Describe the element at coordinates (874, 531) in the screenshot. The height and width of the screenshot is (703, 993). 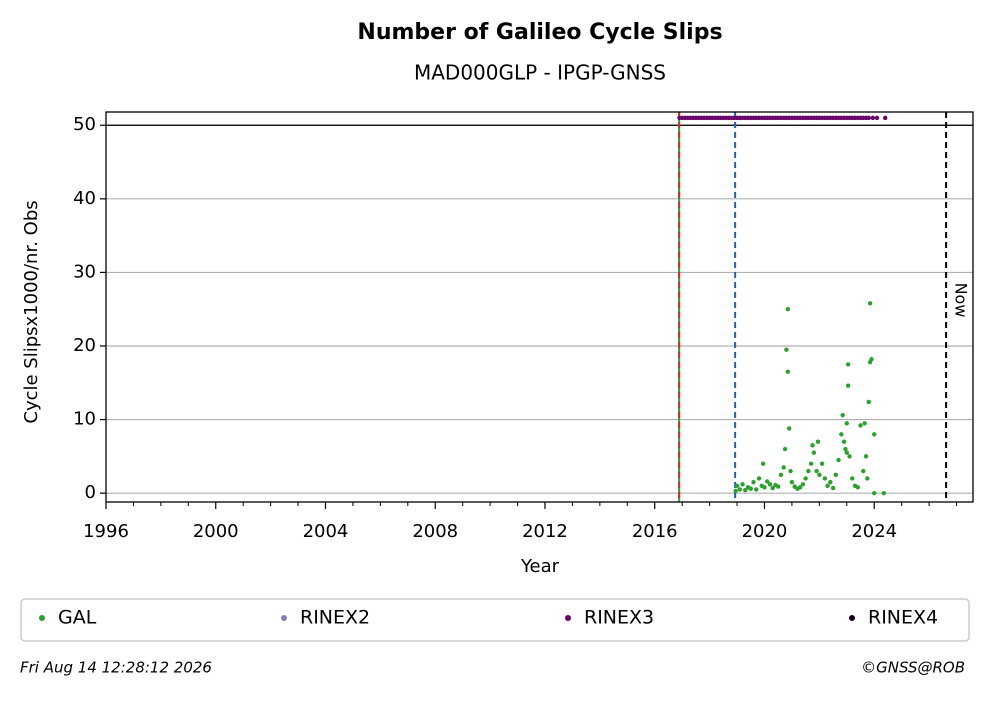
I see `x-tick-label: 2024` at that location.